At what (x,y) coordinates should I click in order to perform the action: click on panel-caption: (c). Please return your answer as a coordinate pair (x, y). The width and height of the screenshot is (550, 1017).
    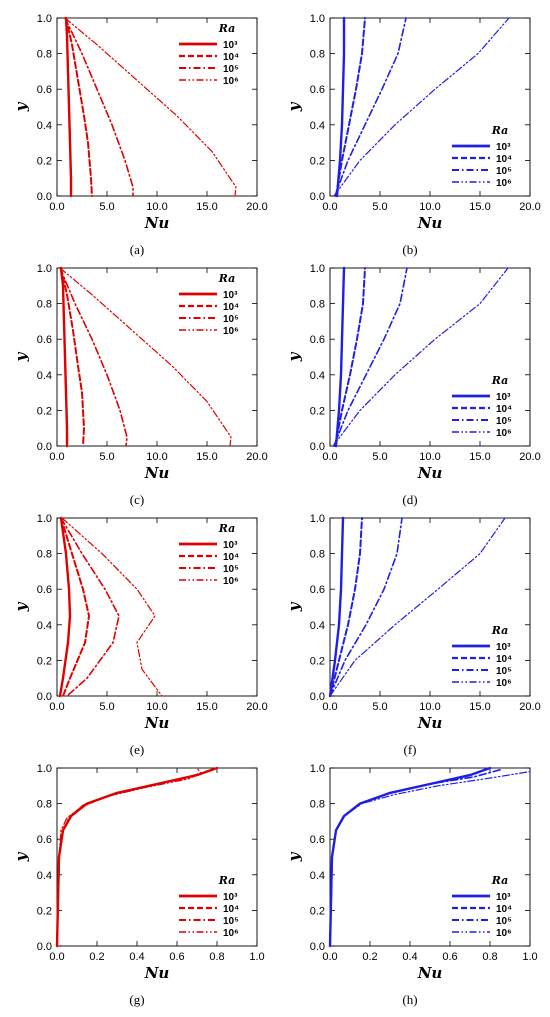
    Looking at the image, I should click on (137, 499).